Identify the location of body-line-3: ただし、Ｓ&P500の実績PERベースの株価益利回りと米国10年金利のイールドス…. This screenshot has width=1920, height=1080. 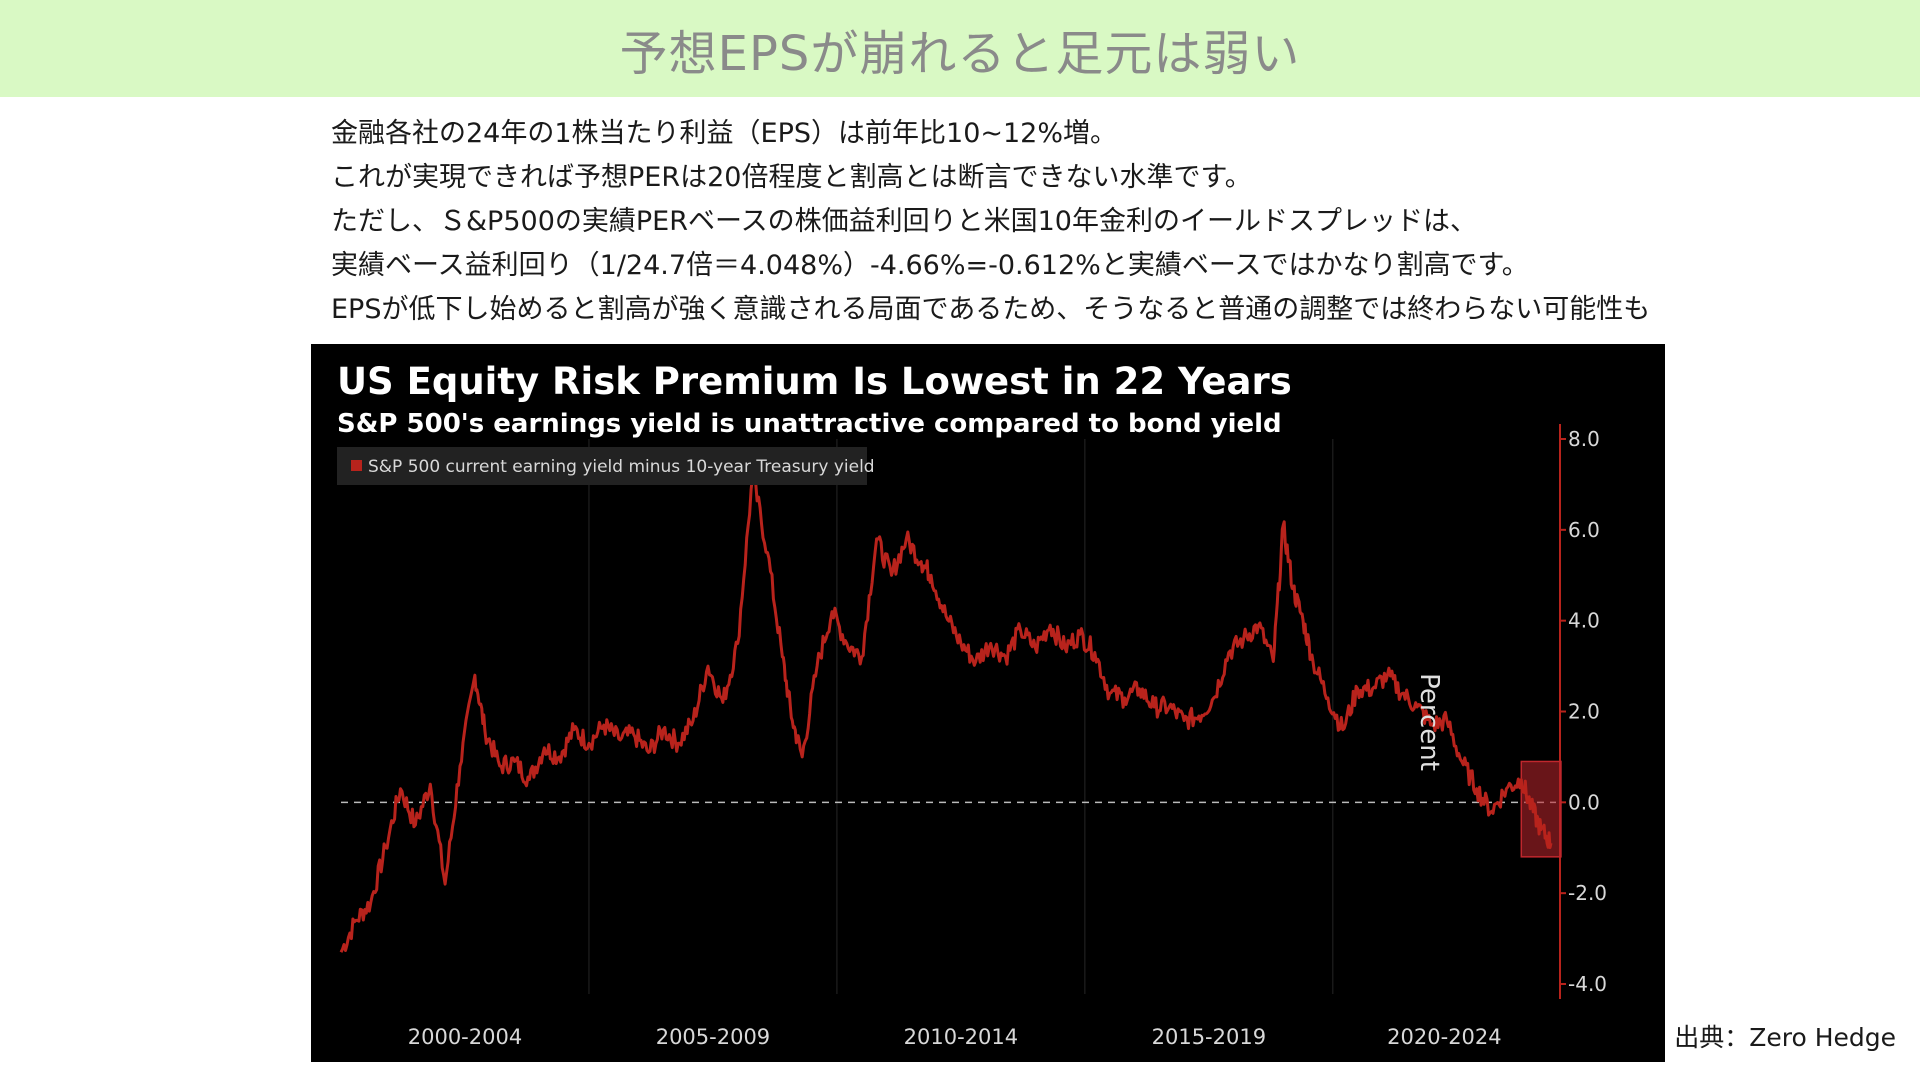
(904, 221).